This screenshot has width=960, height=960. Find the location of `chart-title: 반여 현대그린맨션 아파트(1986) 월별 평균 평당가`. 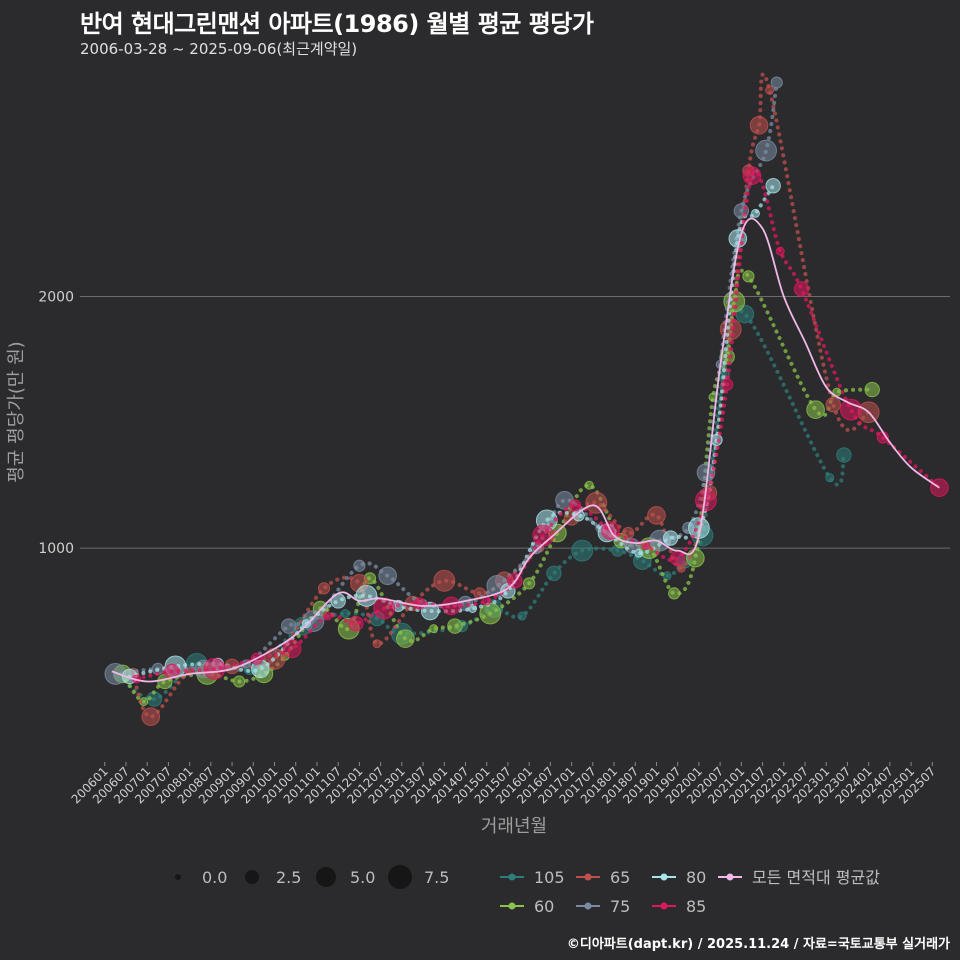

chart-title: 반여 현대그린맨션 아파트(1986) 월별 평균 평당가 is located at coordinates (337, 24).